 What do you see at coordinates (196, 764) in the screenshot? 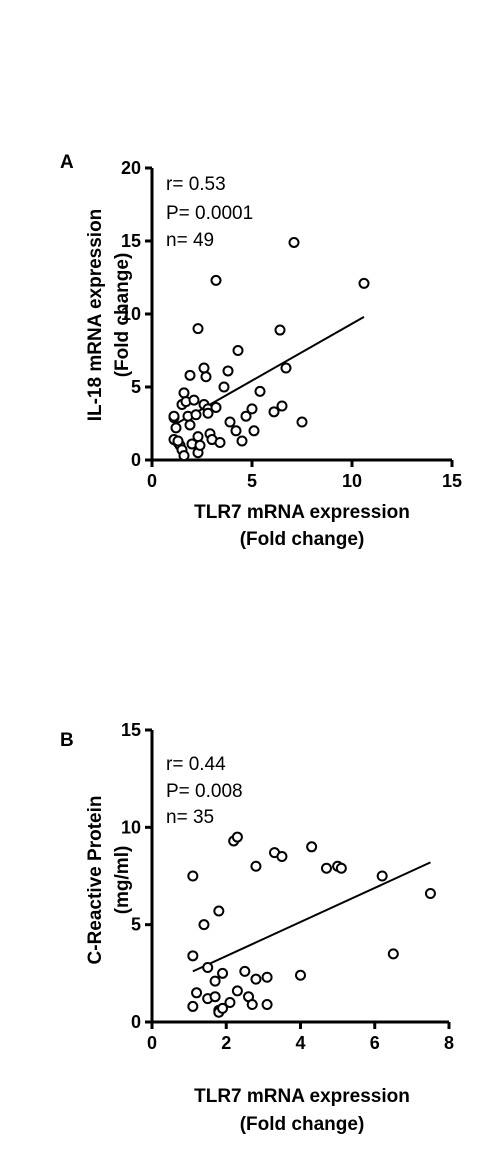
I see `stat-r-b: r= 0.44` at bounding box center [196, 764].